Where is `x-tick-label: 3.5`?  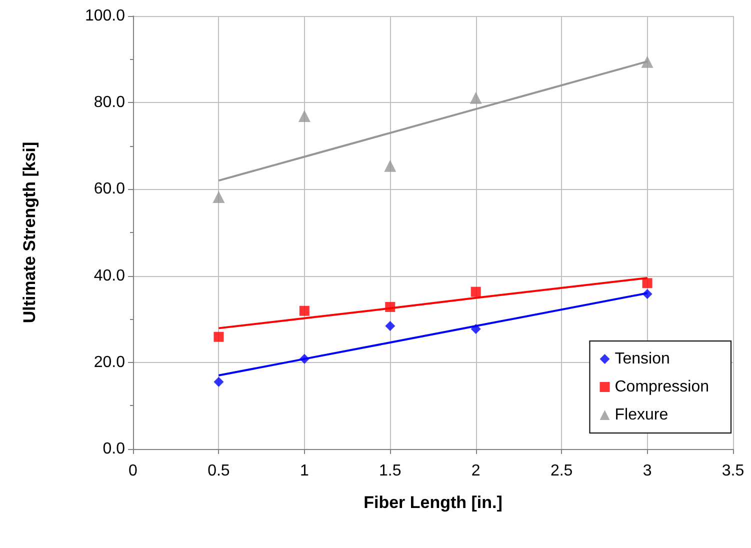 x-tick-label: 3.5 is located at coordinates (733, 471).